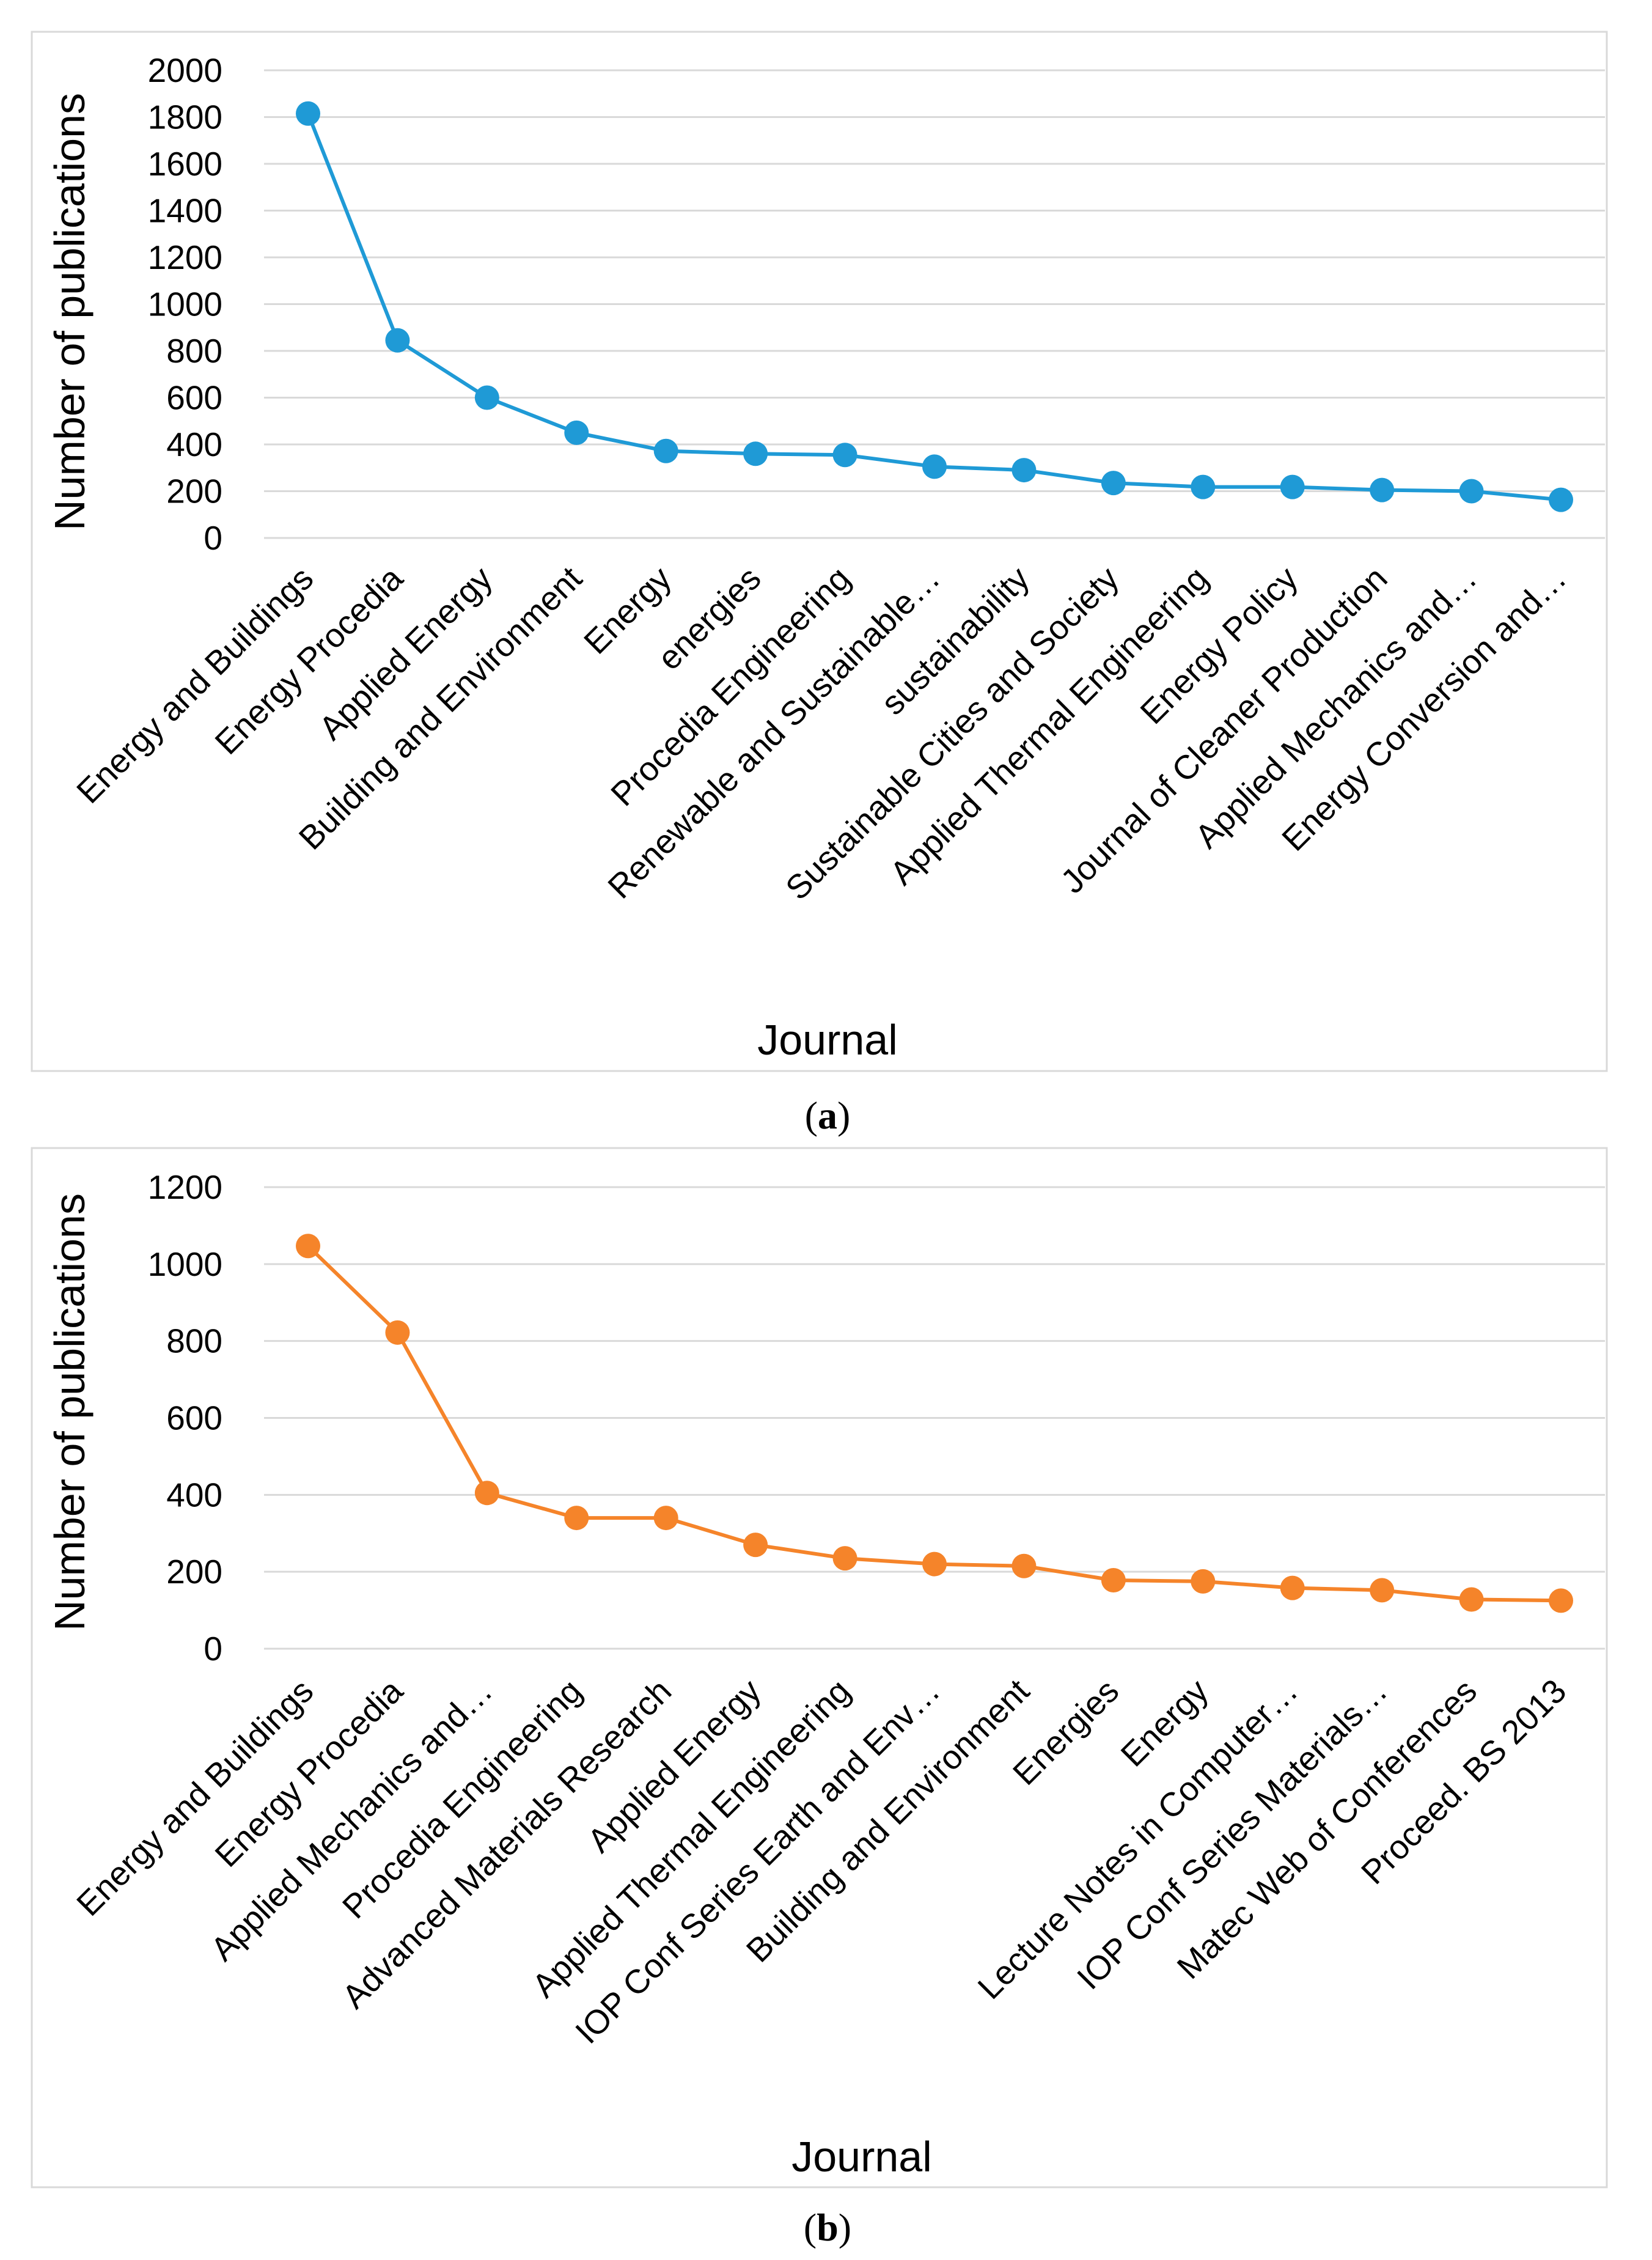 This screenshot has height=2260, width=1652. Describe the element at coordinates (934, 1424) in the screenshot. I see `chart-b-points` at that location.